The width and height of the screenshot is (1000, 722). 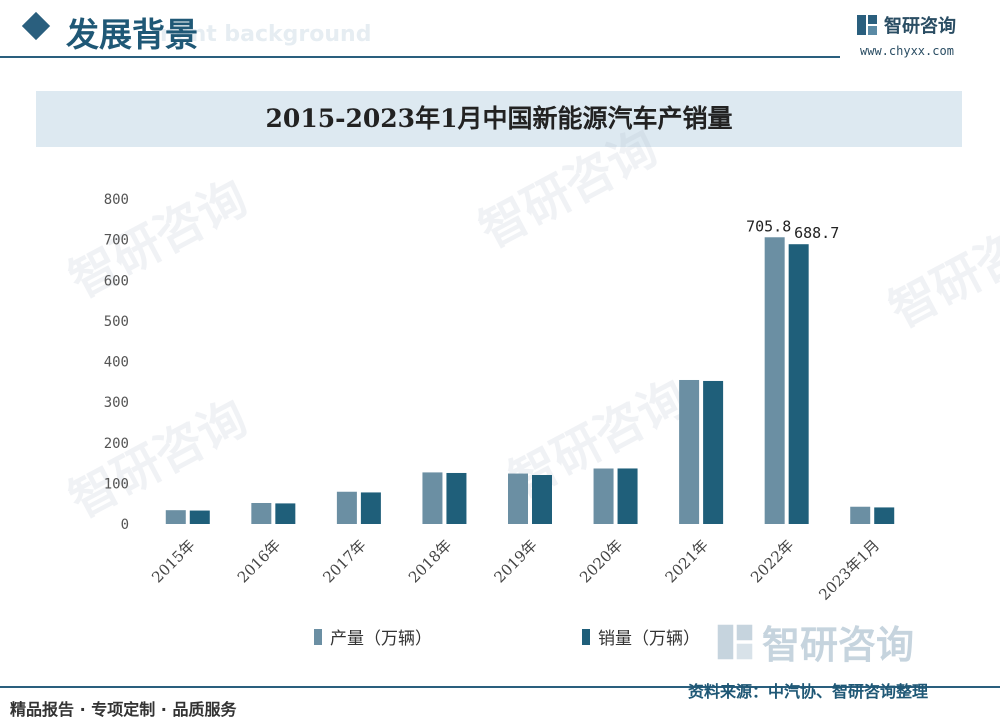 What do you see at coordinates (116, 484) in the screenshot?
I see `y-tick-label: 100` at bounding box center [116, 484].